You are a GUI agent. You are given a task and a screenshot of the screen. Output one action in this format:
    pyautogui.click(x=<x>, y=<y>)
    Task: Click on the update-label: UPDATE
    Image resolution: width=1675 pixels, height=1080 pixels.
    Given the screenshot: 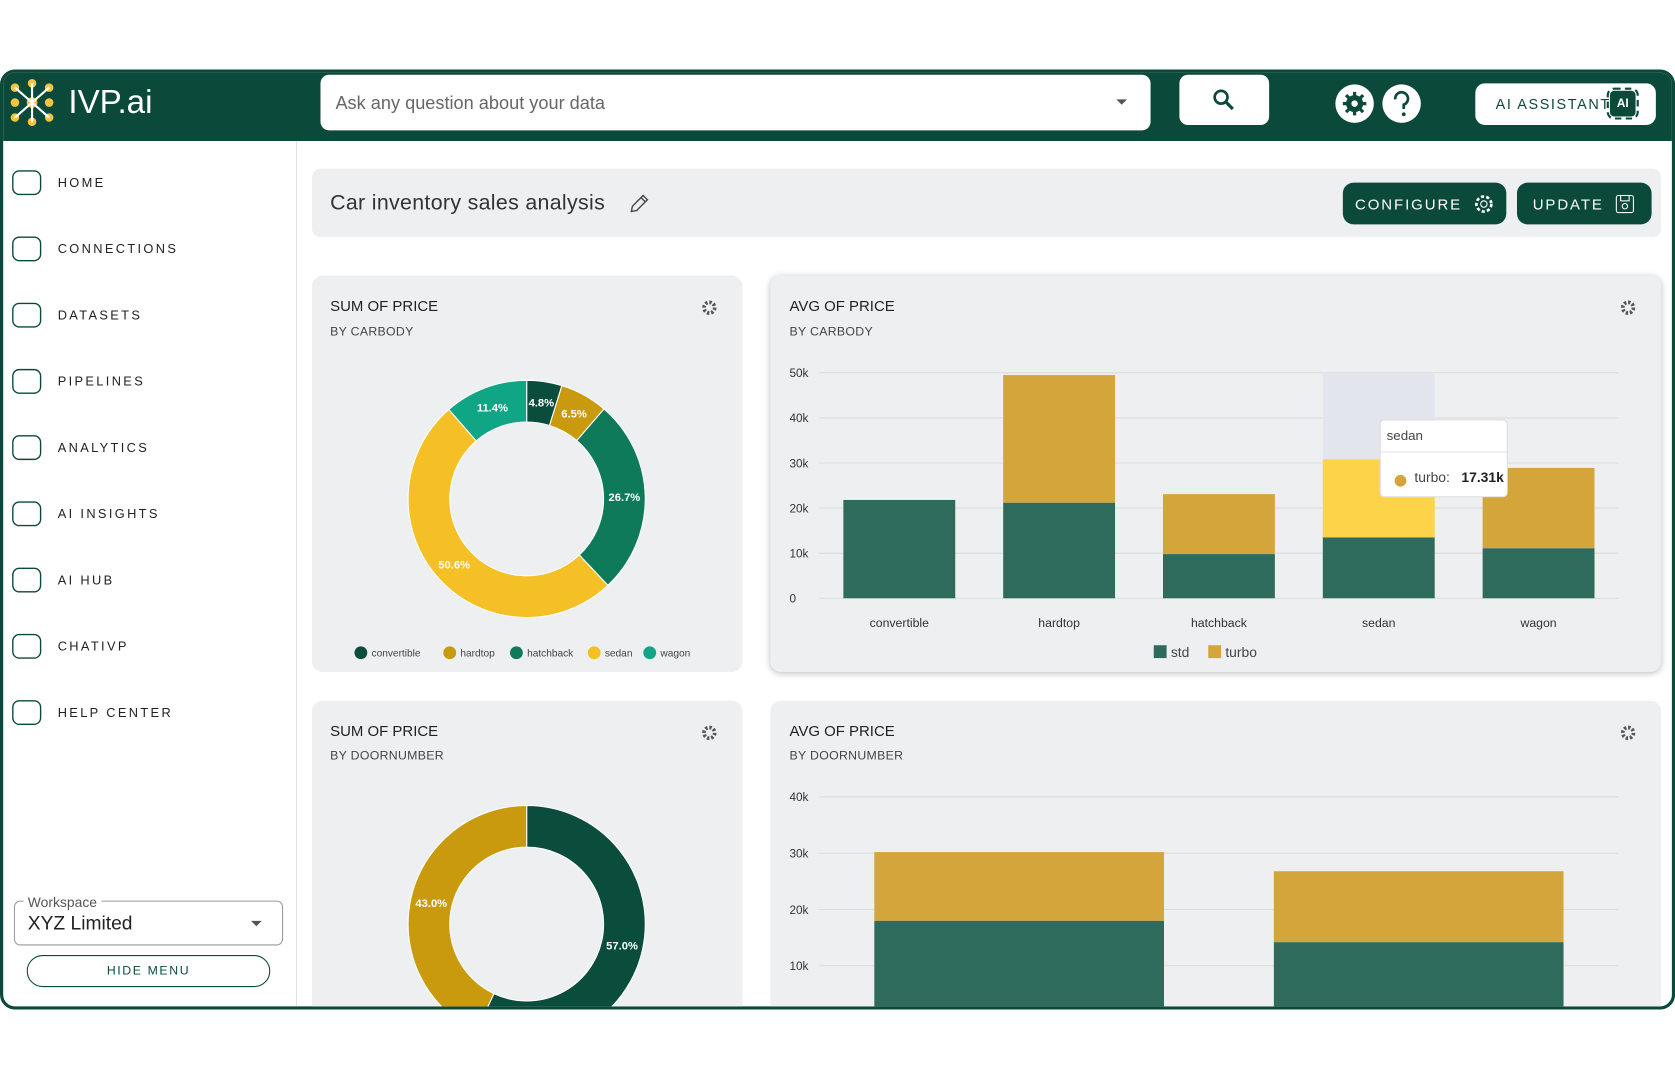 What is the action you would take?
    pyautogui.click(x=1568, y=203)
    